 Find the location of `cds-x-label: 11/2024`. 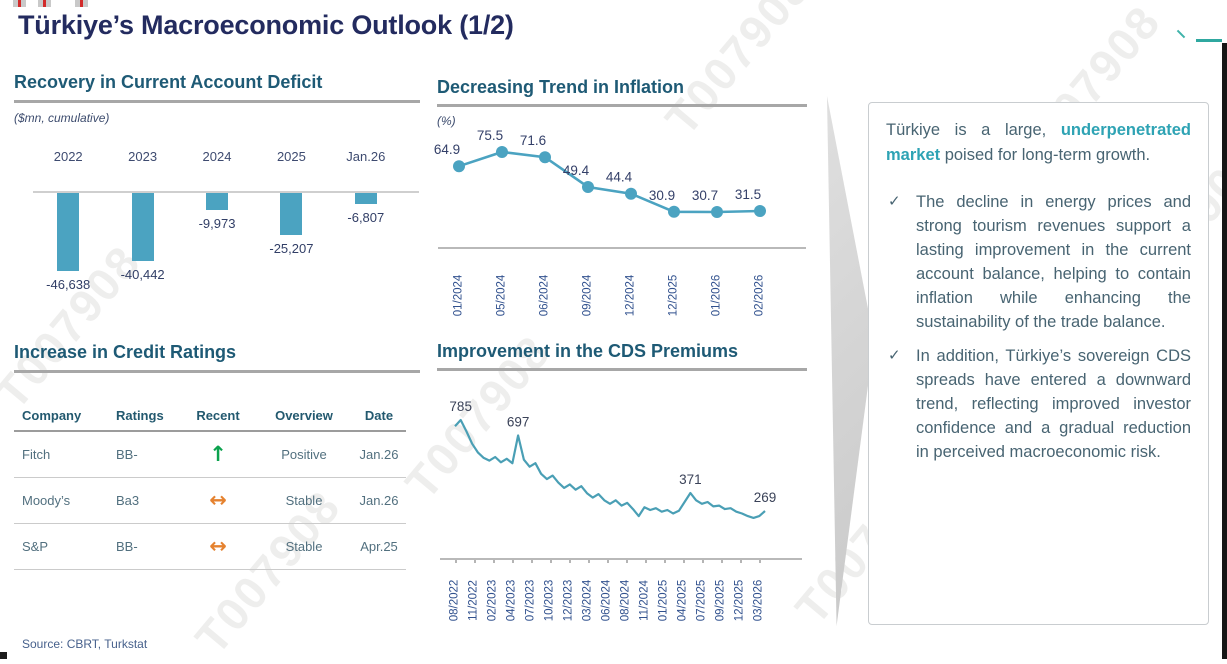

cds-x-label: 11/2024 is located at coordinates (644, 600).